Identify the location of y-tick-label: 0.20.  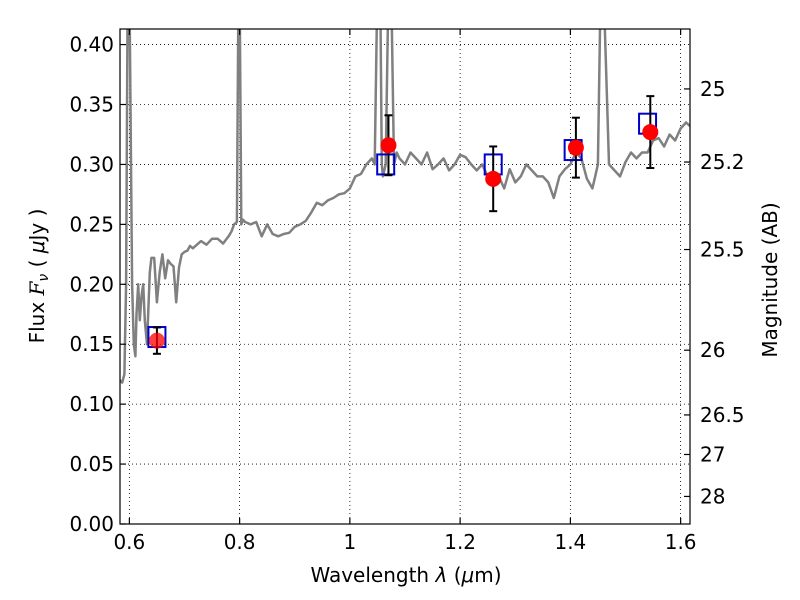
(91, 284).